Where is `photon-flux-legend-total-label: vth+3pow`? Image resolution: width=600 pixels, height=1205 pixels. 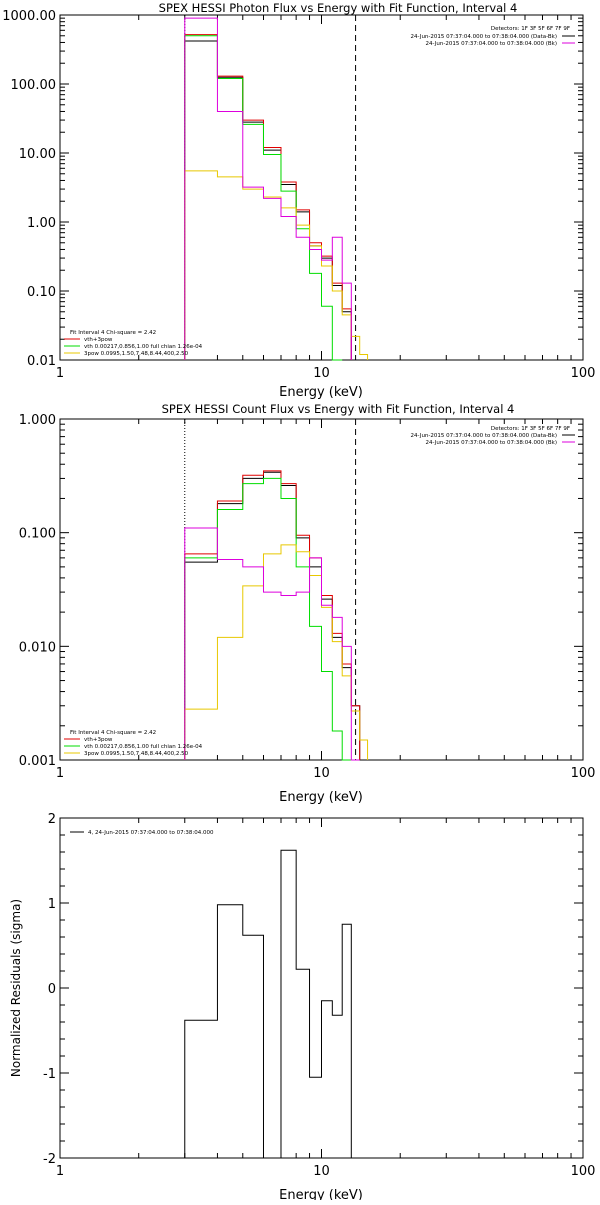
photon-flux-legend-total-label: vth+3pow is located at coordinates (98, 340).